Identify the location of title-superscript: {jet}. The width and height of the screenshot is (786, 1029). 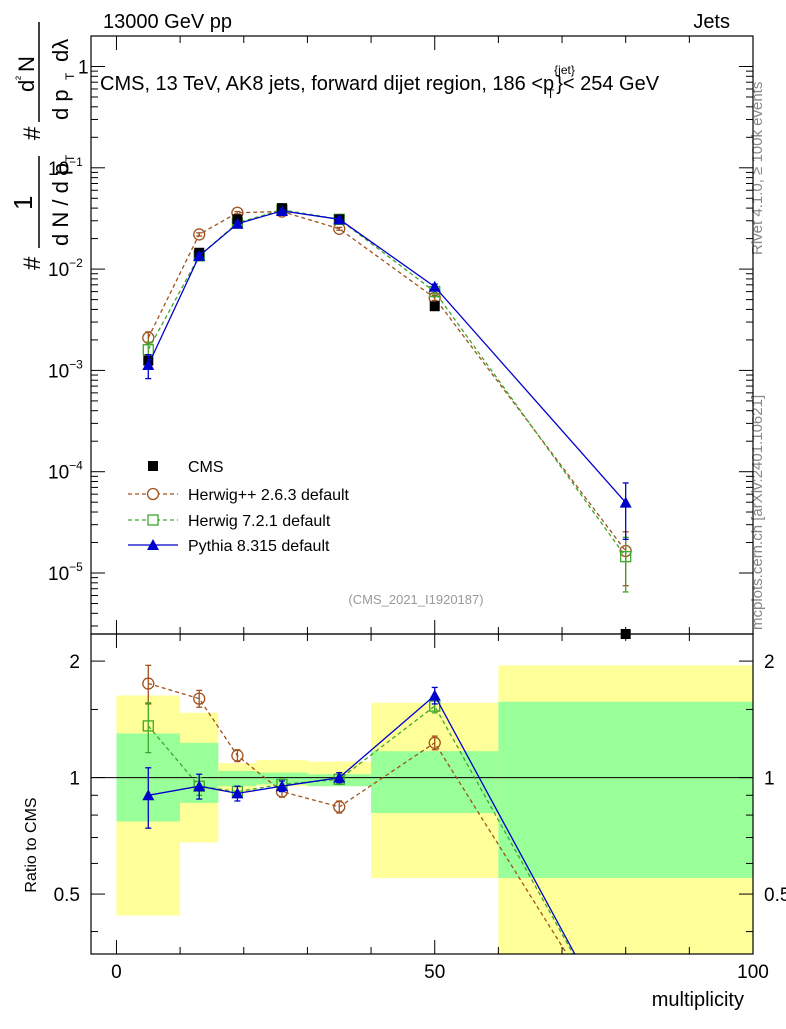
(564, 70).